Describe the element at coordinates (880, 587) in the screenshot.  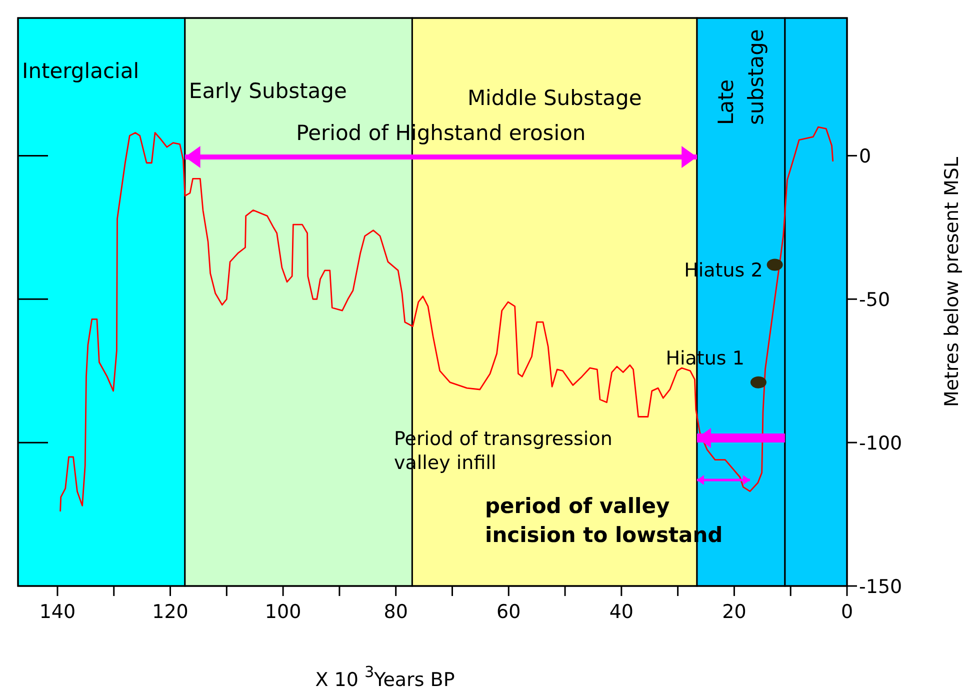
I see `y-tick-label: -150` at that location.